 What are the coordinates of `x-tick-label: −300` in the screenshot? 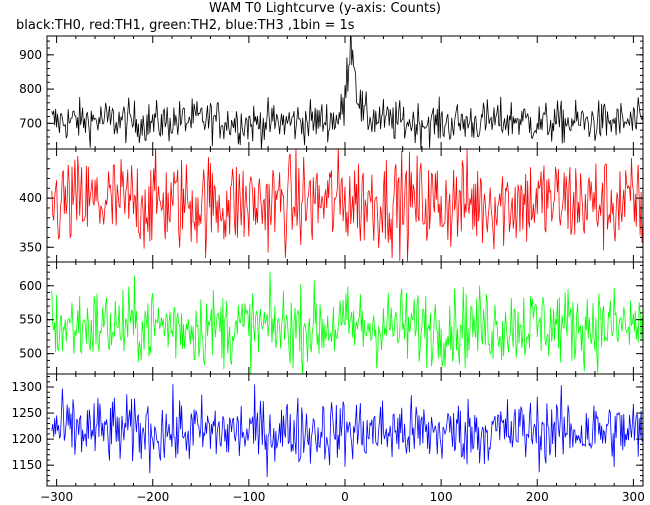 It's located at (56, 497).